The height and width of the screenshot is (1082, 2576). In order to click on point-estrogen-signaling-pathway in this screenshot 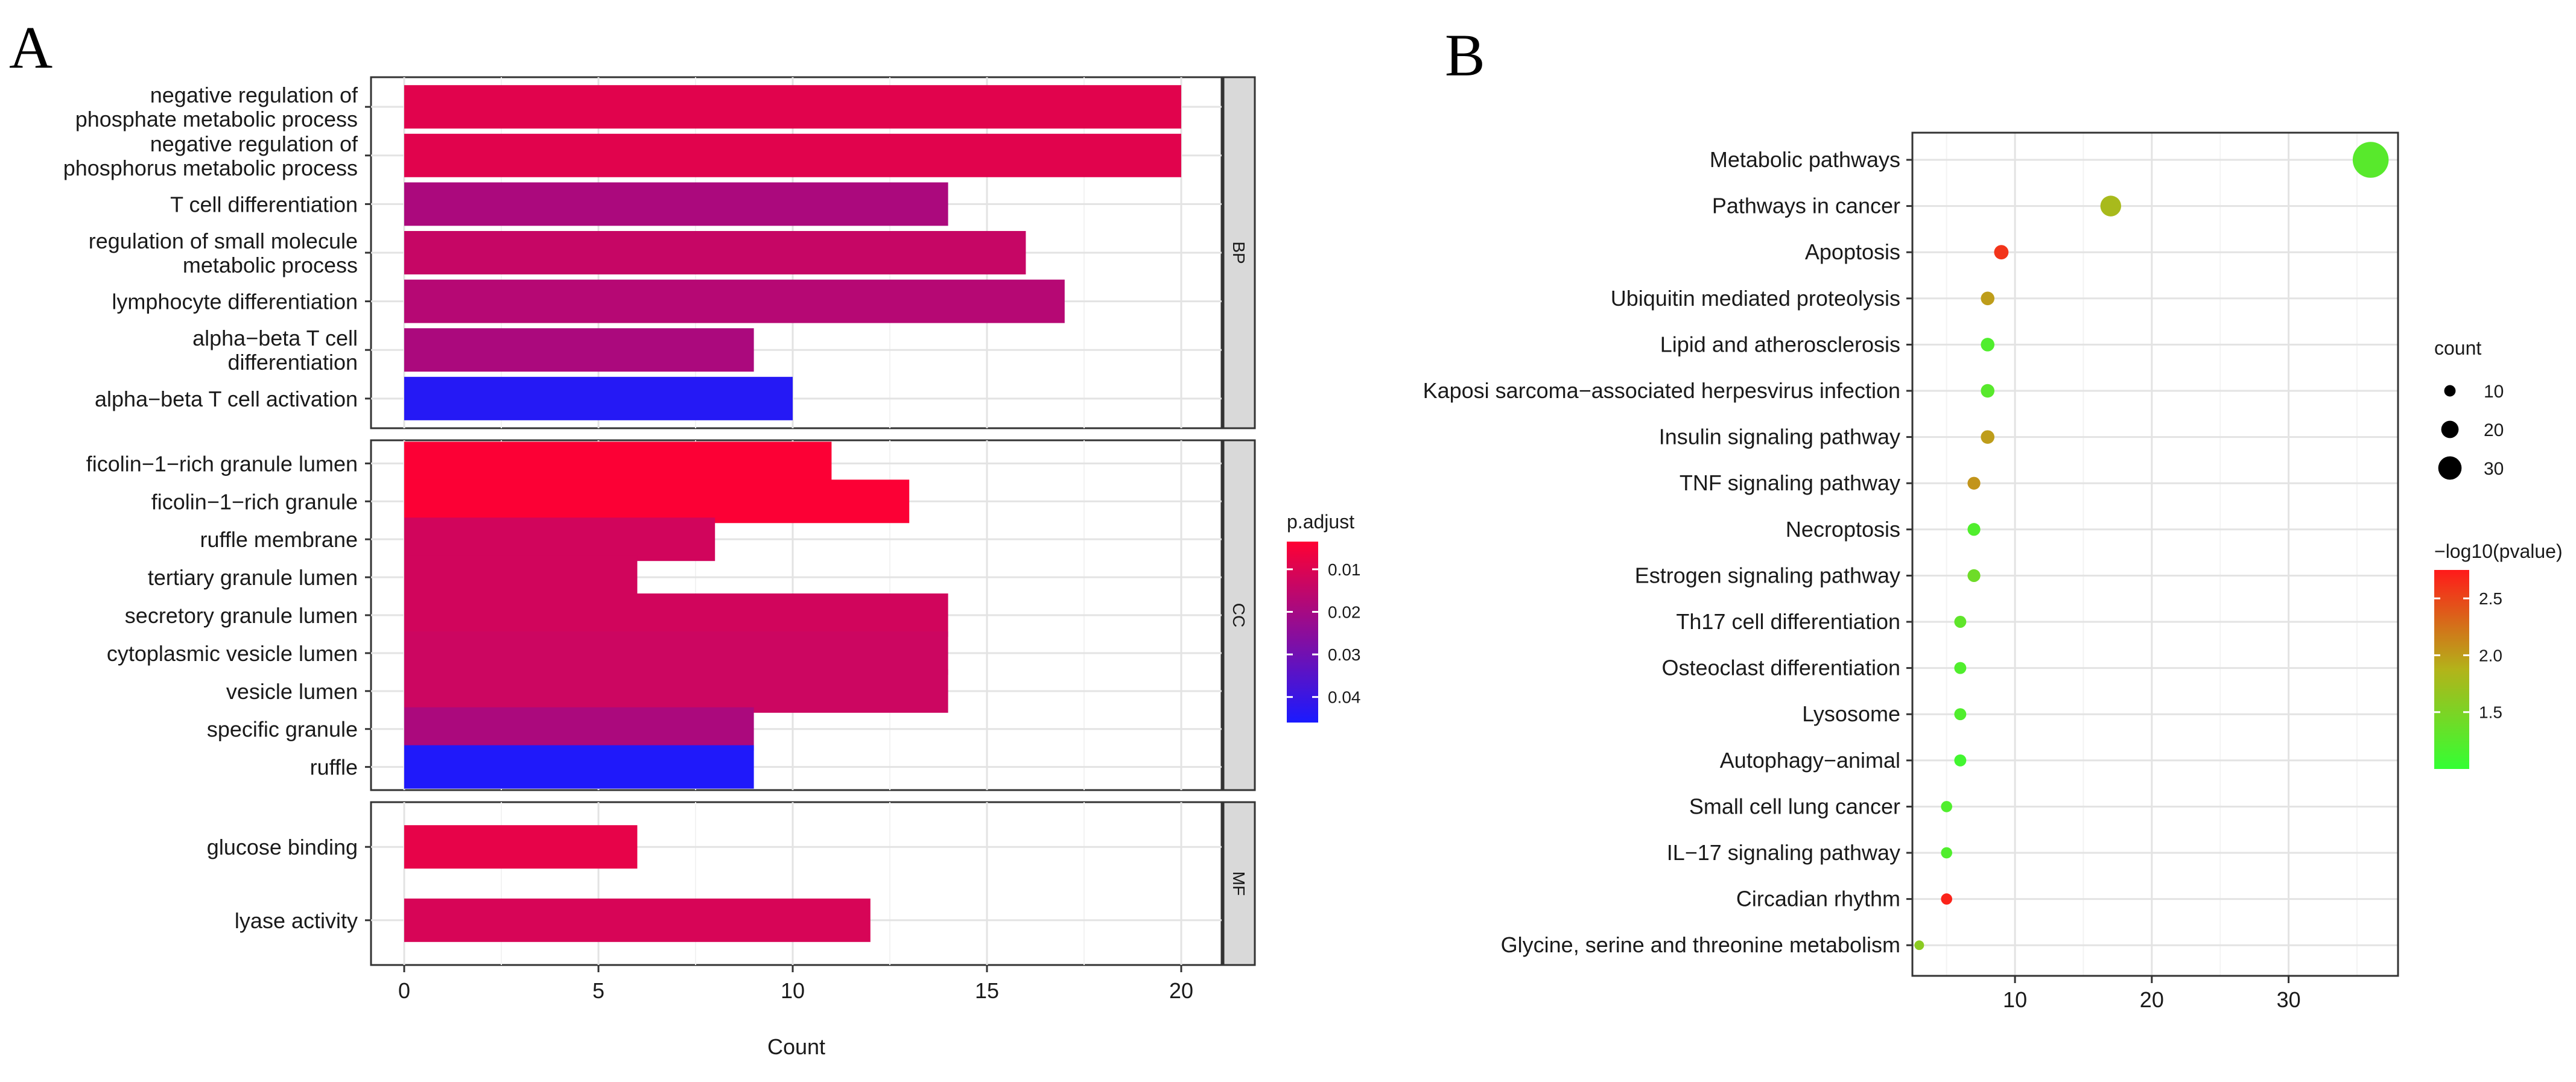, I will do `click(1974, 576)`.